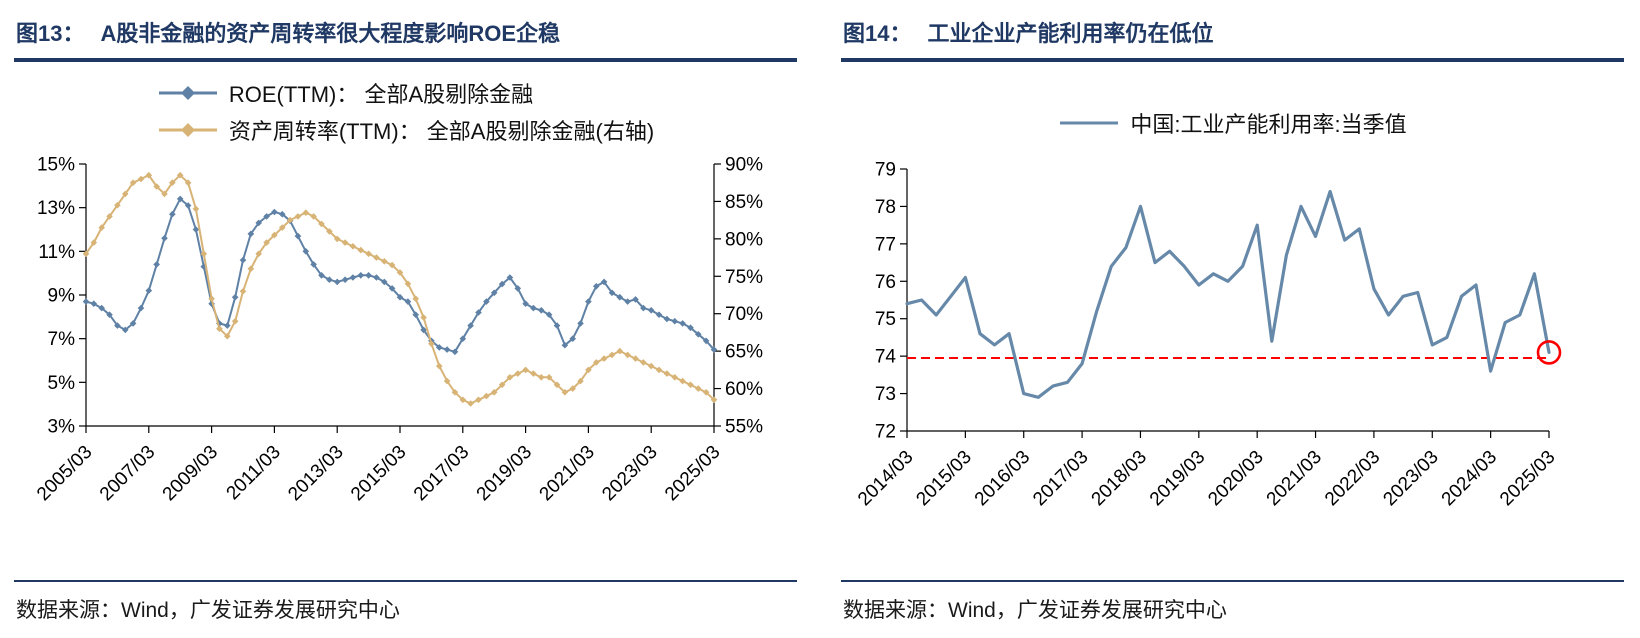 The width and height of the screenshot is (1640, 638). What do you see at coordinates (744, 314) in the screenshot?
I see `svg-text: 70%` at bounding box center [744, 314].